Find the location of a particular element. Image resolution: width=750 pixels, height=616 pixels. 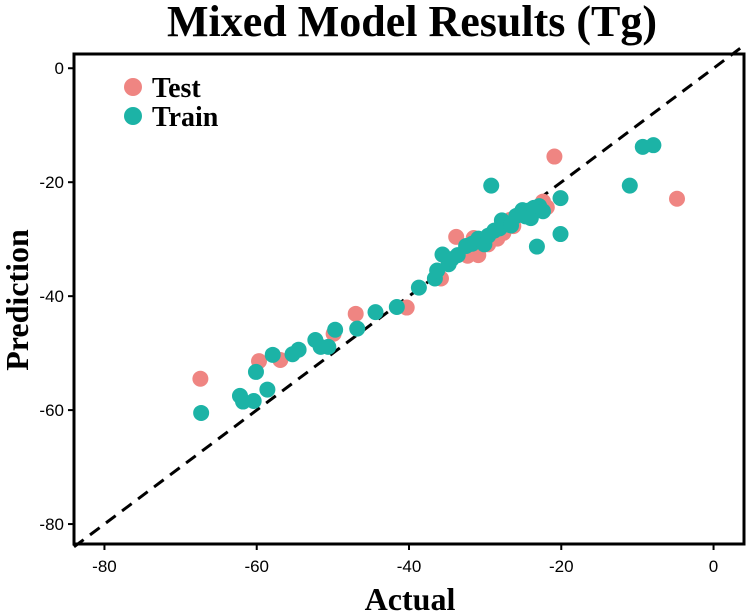

x-tick-label: 0 is located at coordinates (713, 566).